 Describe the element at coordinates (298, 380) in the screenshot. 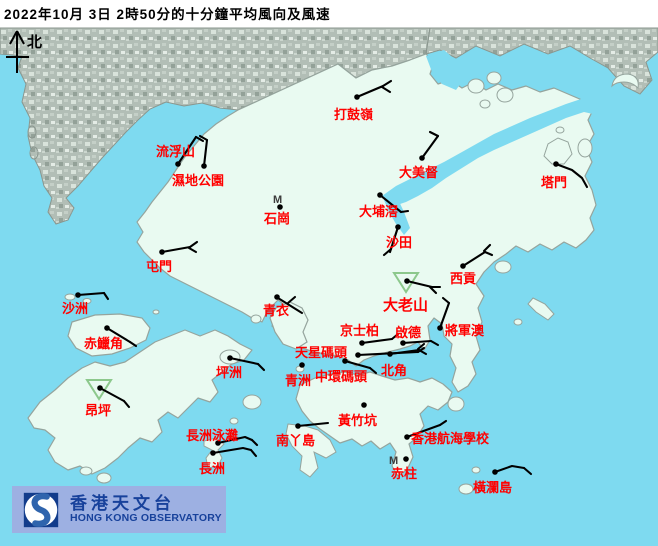

I see `station-label: 青洲` at that location.